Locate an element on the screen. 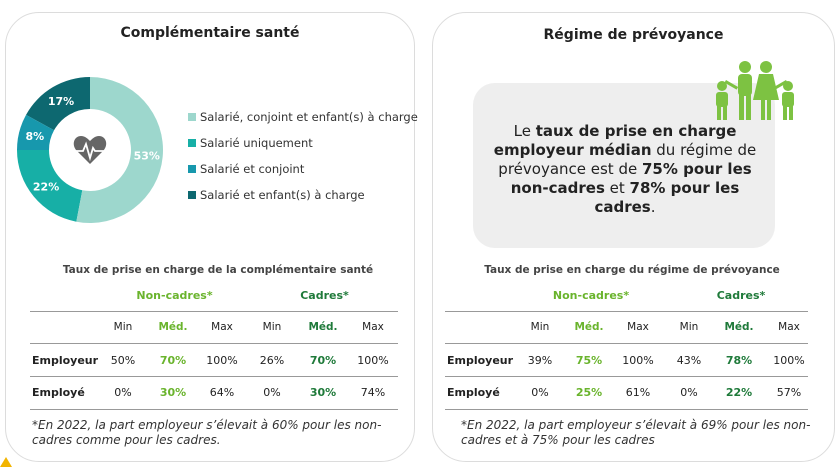 The width and height of the screenshot is (840, 467). data-label: 8% is located at coordinates (34, 136).